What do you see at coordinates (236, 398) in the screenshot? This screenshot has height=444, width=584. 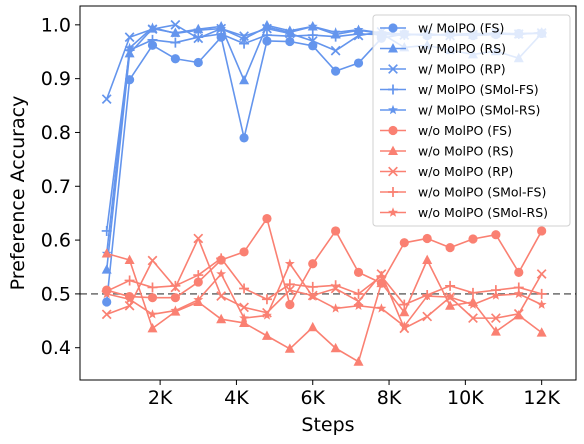 I see `x-tick-label: 4K` at bounding box center [236, 398].